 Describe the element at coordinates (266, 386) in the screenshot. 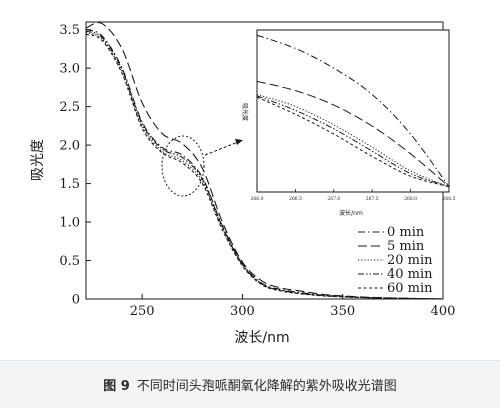

I see `figure-caption-text: 不同时间头孢哌酮氧化降解的紫外吸收光谱图` at that location.